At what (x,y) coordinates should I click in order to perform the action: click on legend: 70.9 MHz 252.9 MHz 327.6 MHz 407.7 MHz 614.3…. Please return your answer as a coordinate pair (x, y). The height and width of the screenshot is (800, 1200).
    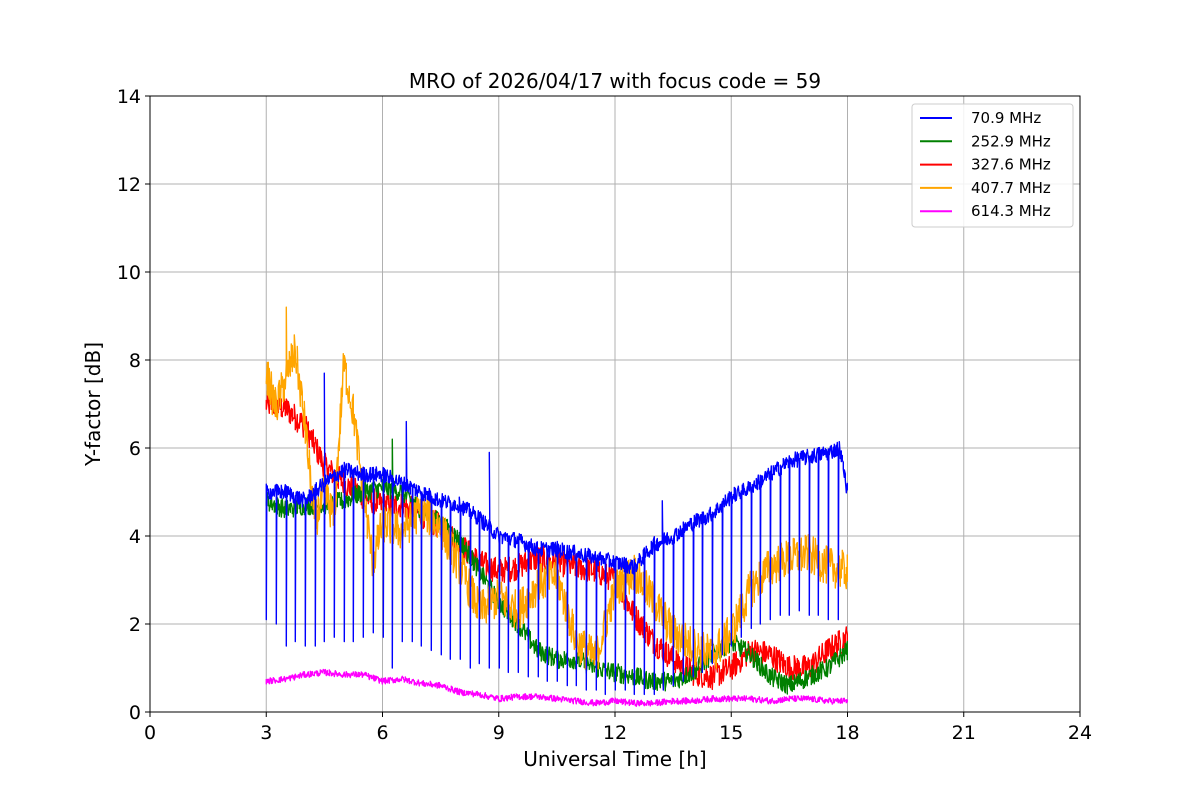
    Looking at the image, I should click on (992, 165).